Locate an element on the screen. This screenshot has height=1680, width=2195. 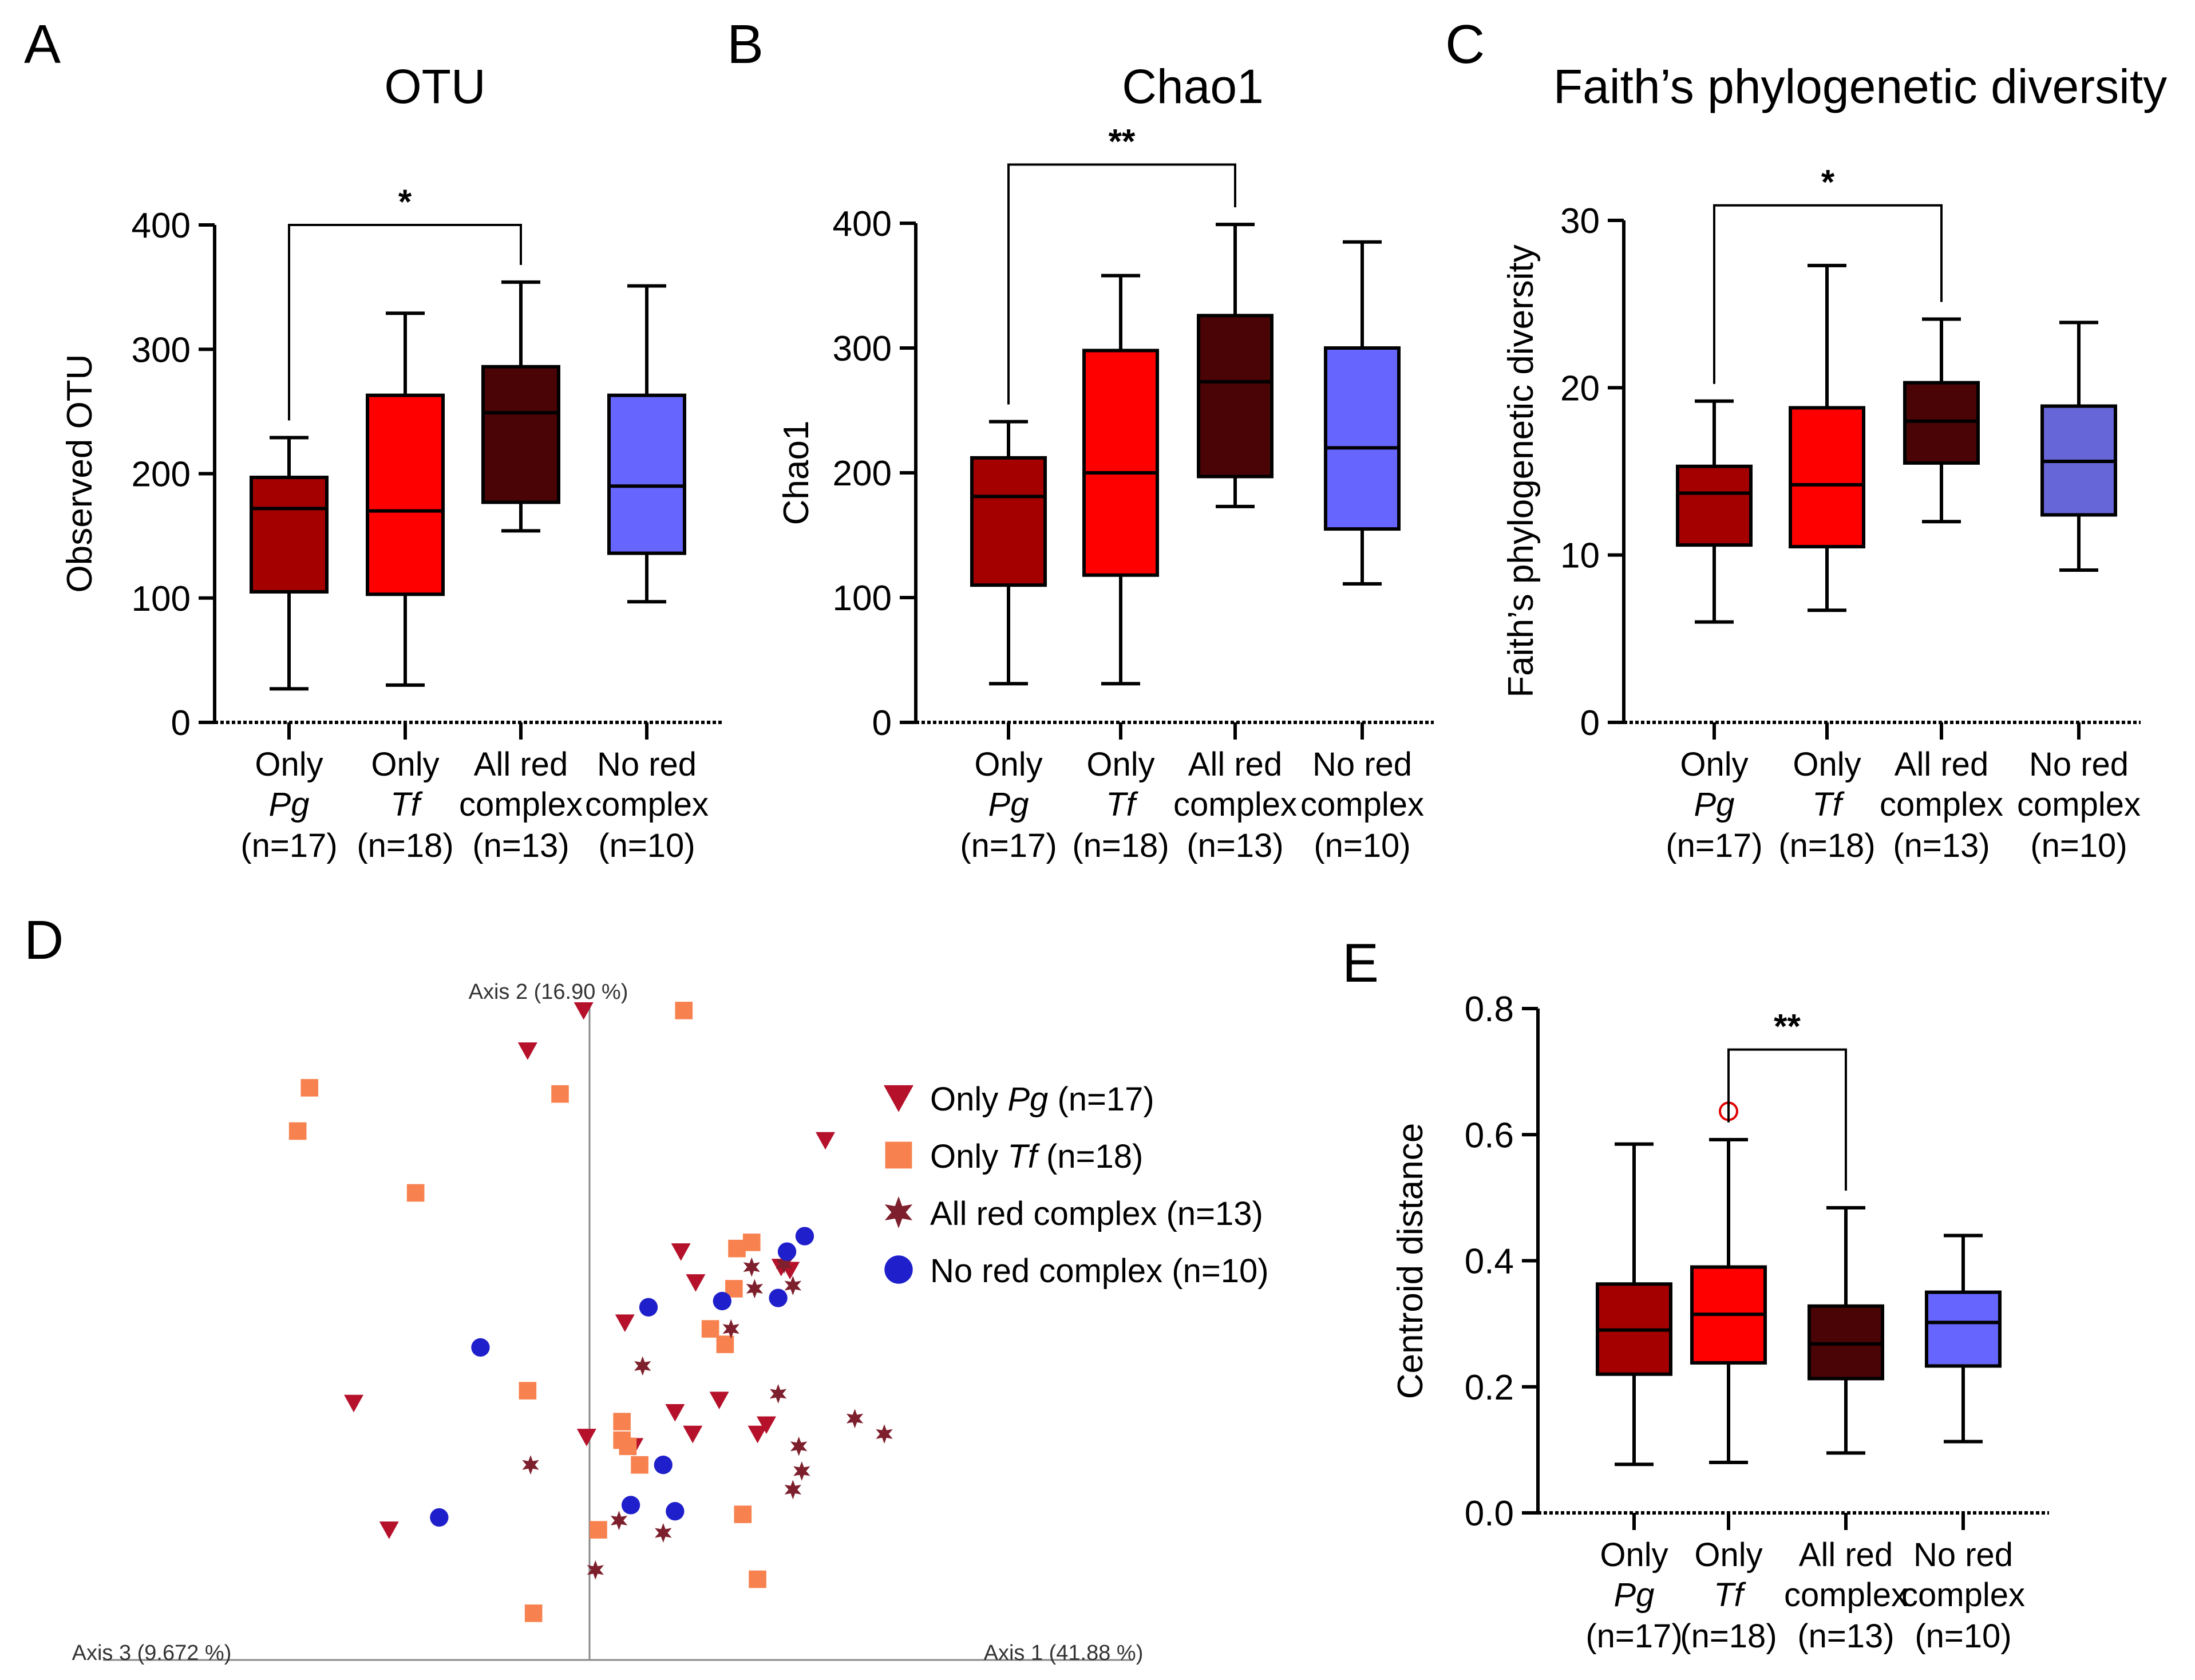
y-axis-label: Chao1 is located at coordinates (796, 473).